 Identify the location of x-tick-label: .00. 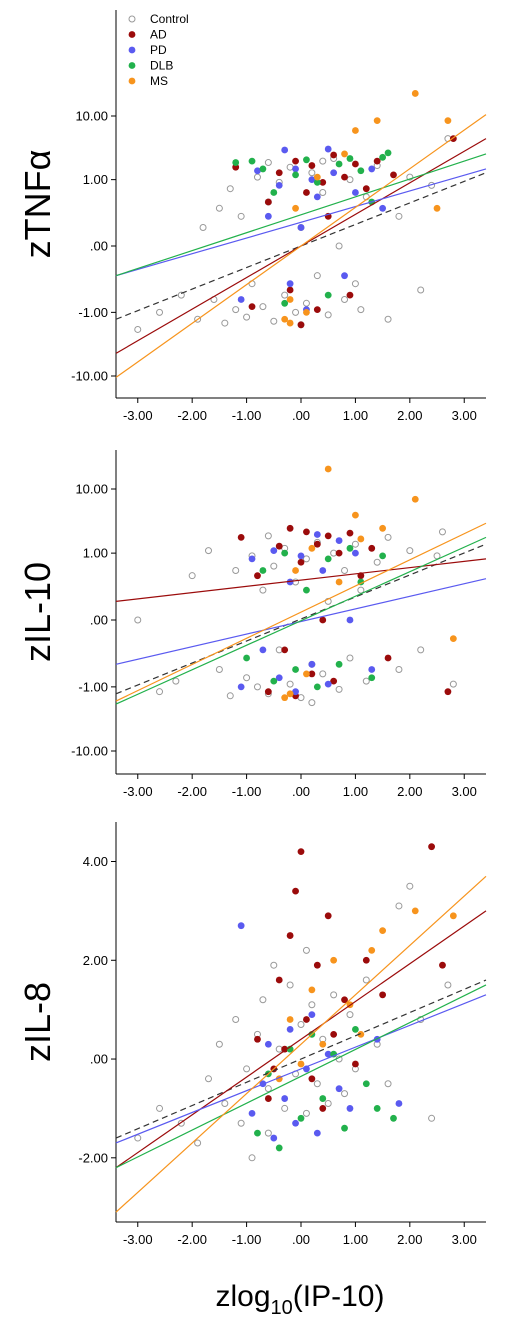
(301, 791).